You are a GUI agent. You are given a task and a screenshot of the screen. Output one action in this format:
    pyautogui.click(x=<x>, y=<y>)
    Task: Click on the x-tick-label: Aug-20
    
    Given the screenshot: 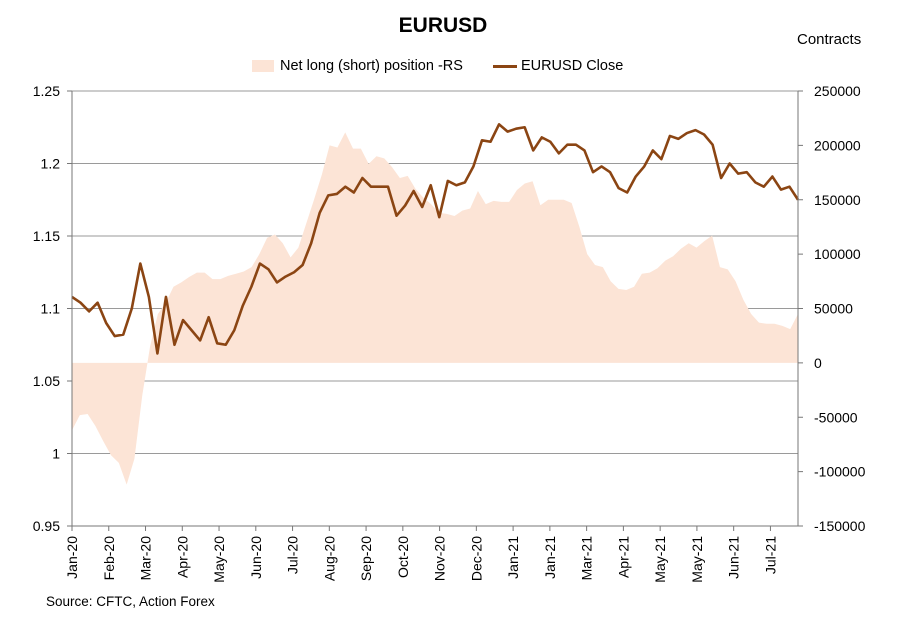 What is the action you would take?
    pyautogui.click(x=329, y=558)
    